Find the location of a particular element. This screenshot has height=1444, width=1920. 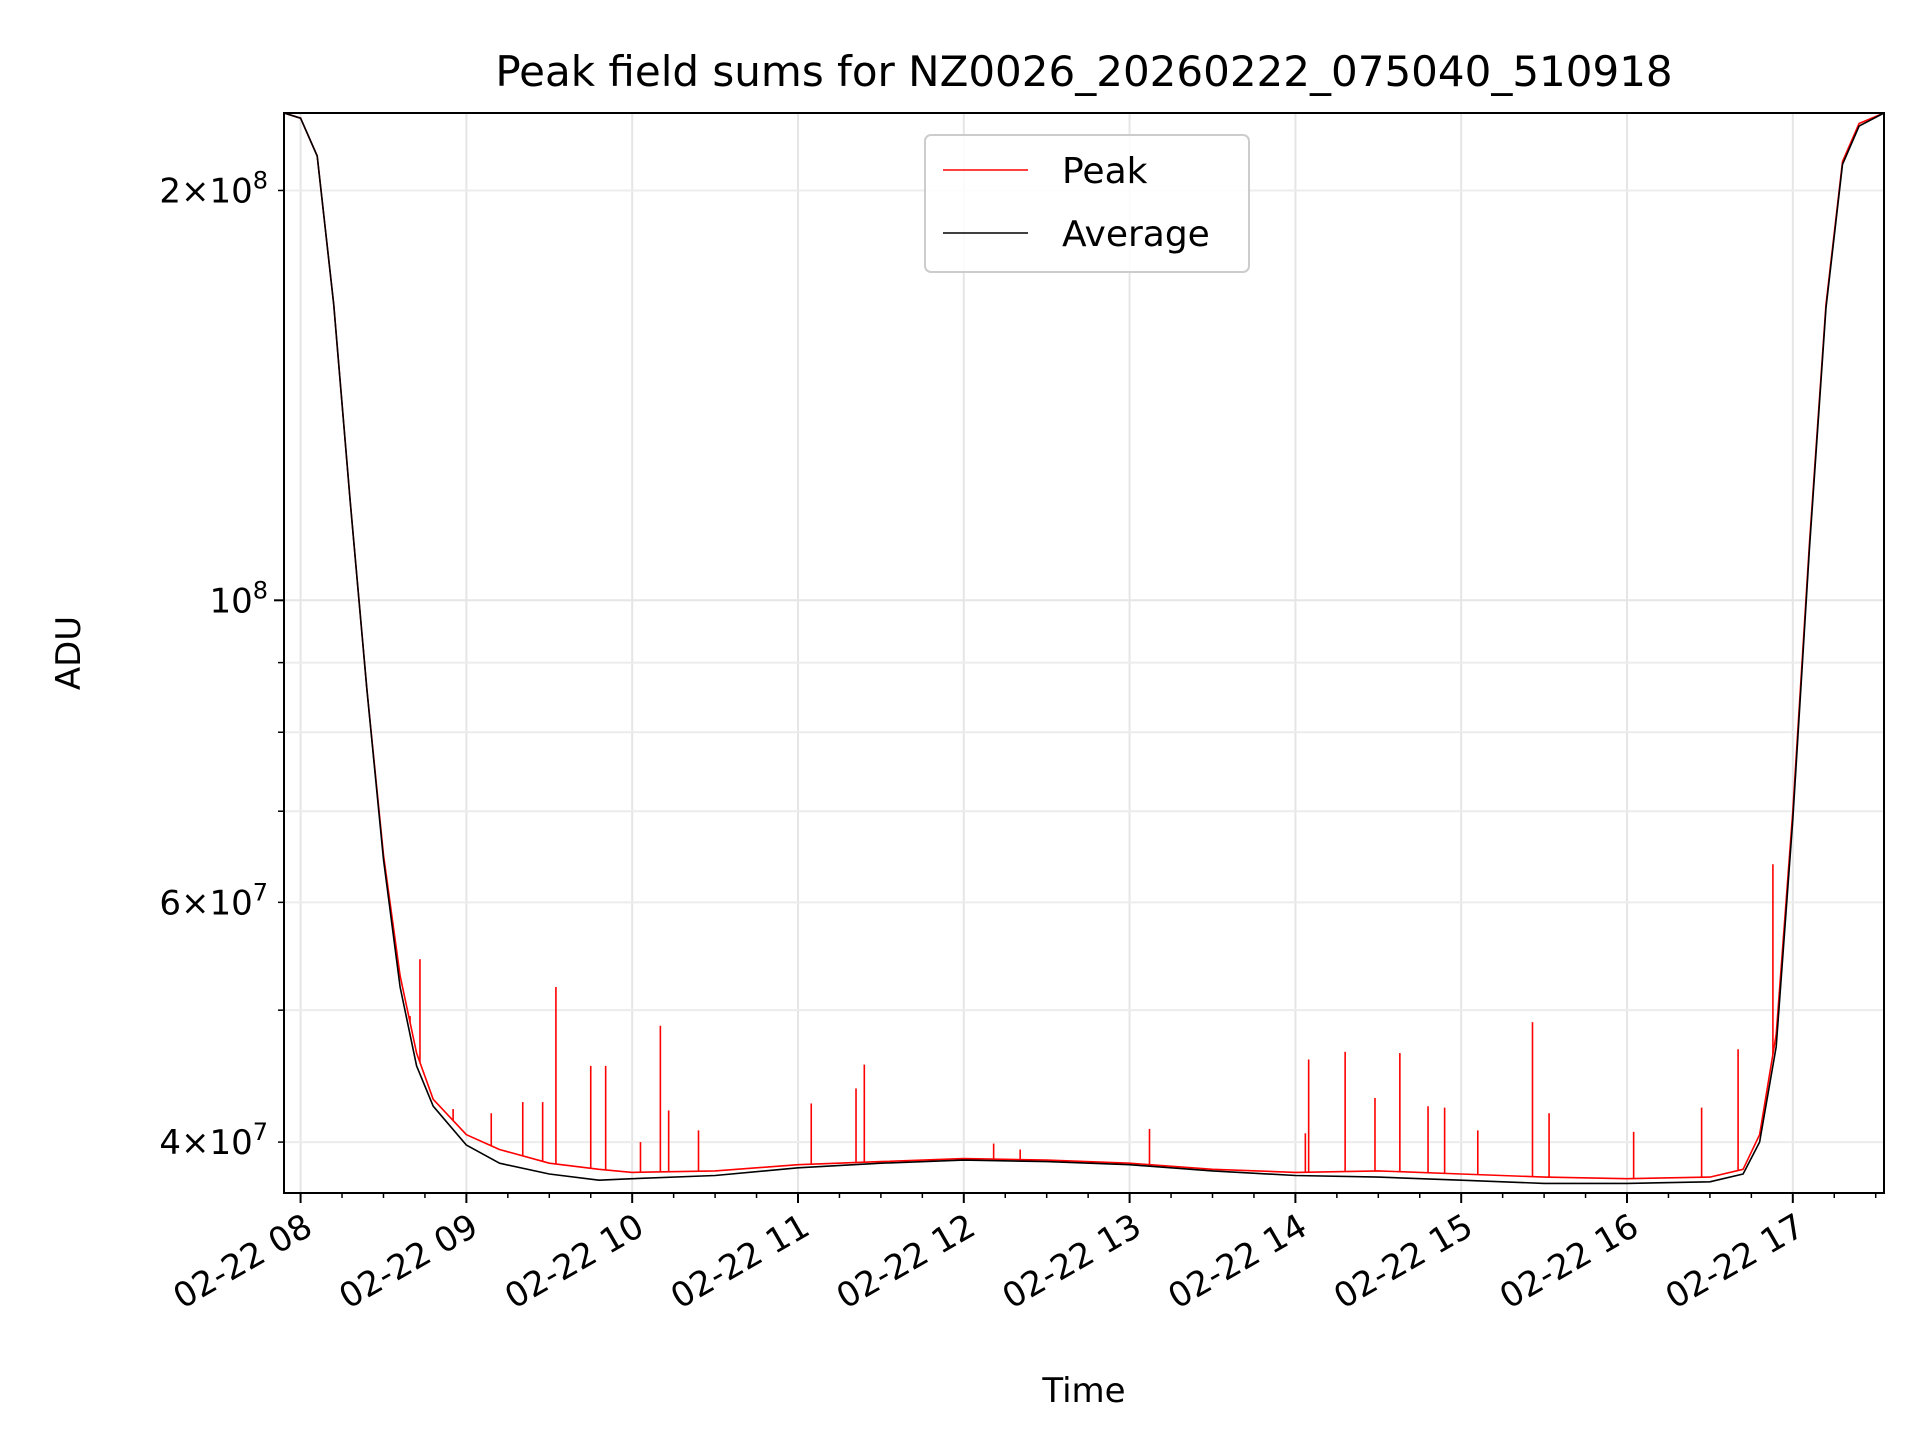

legend-label-peak: Peak is located at coordinates (1105, 171).